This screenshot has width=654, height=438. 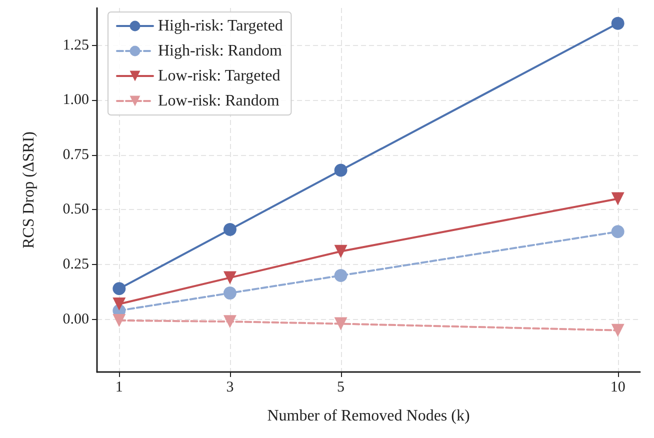 What do you see at coordinates (75, 264) in the screenshot?
I see `y-tick-label: 0.25` at bounding box center [75, 264].